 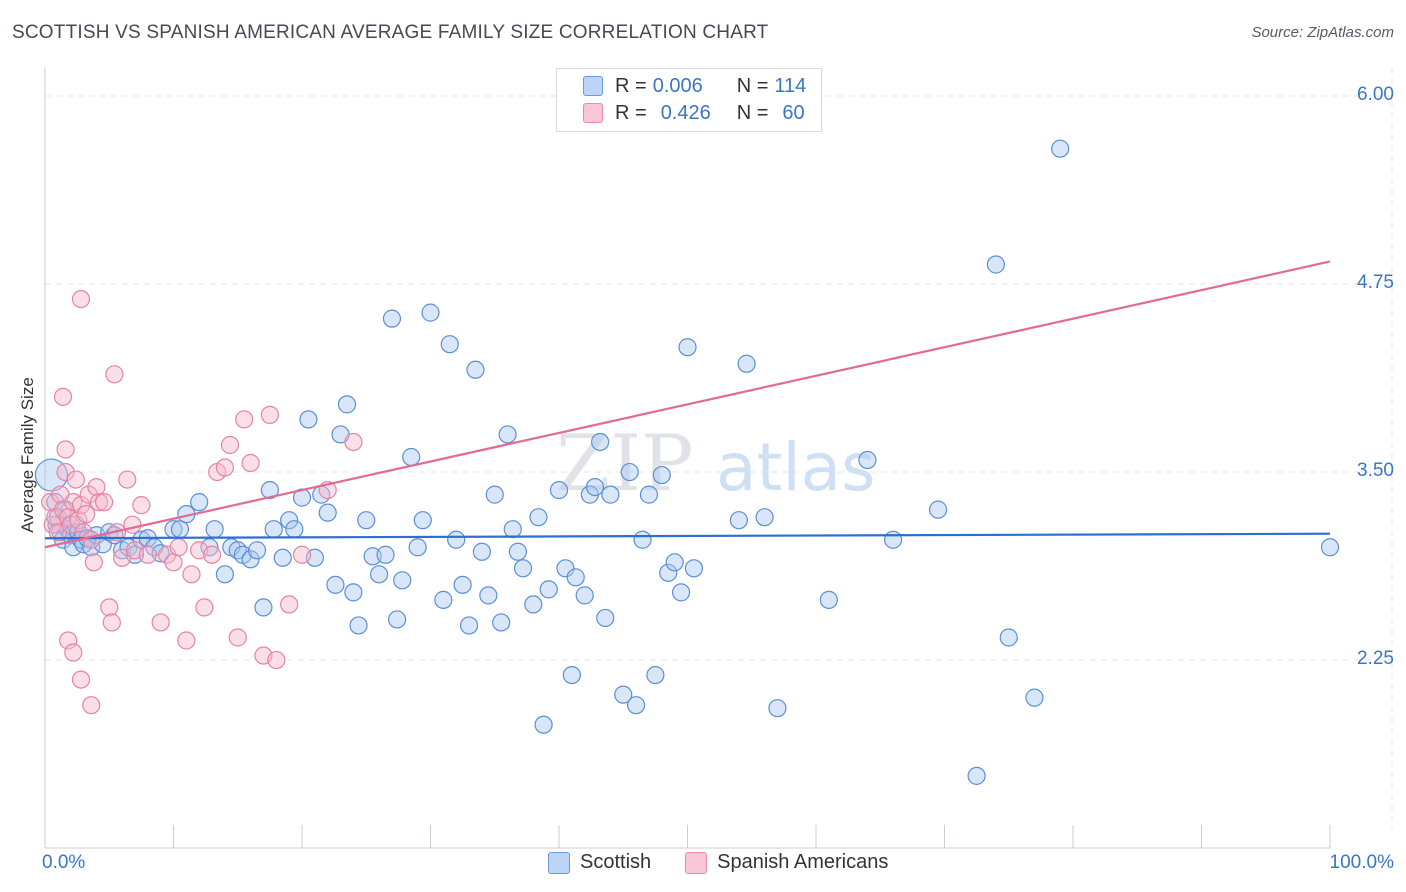 What do you see at coordinates (1375, 471) in the screenshot?
I see `y-tick-label: 3.50` at bounding box center [1375, 471].